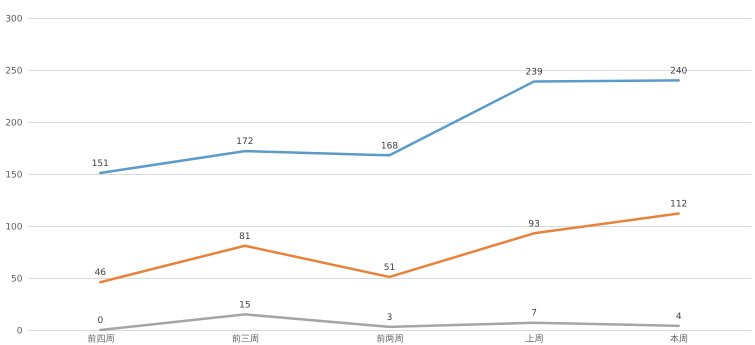 This screenshot has height=345, width=755. Describe the element at coordinates (389, 317) in the screenshot. I see `data-label: 3` at that location.